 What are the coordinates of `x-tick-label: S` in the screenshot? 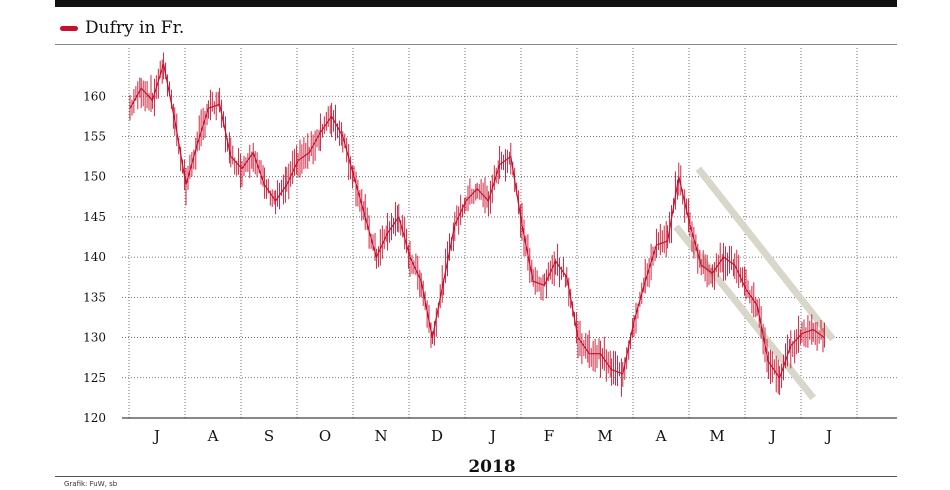 It's located at (269, 436).